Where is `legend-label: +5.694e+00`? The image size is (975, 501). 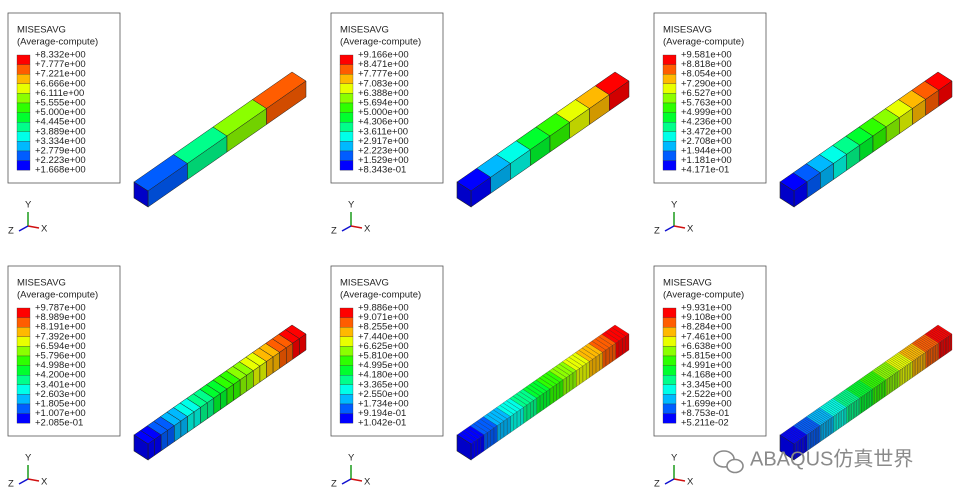 legend-label: +5.694e+00 is located at coordinates (383, 103).